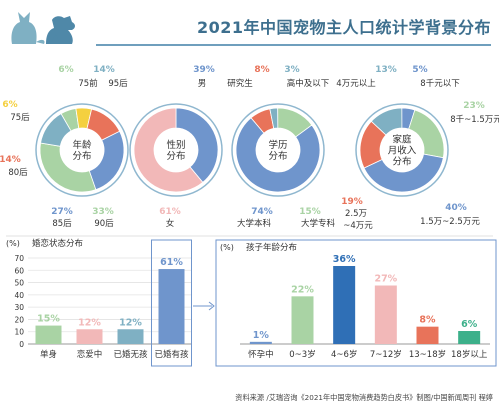 The width and height of the screenshot is (499, 408). I want to click on pie-value-label: 33%, so click(103, 212).